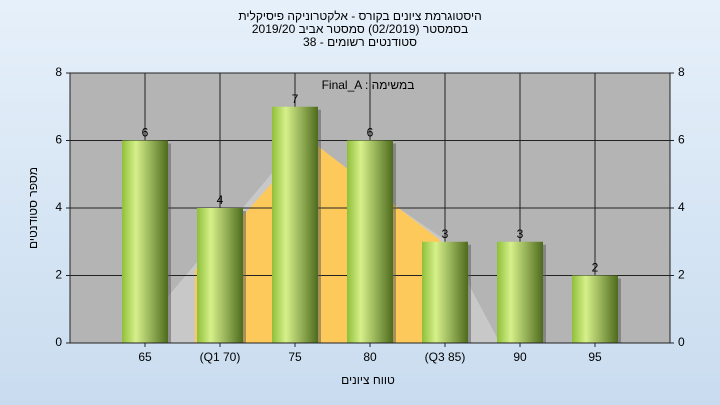 The width and height of the screenshot is (720, 405). Describe the element at coordinates (58, 275) in the screenshot. I see `y-tick-label: 2` at that location.